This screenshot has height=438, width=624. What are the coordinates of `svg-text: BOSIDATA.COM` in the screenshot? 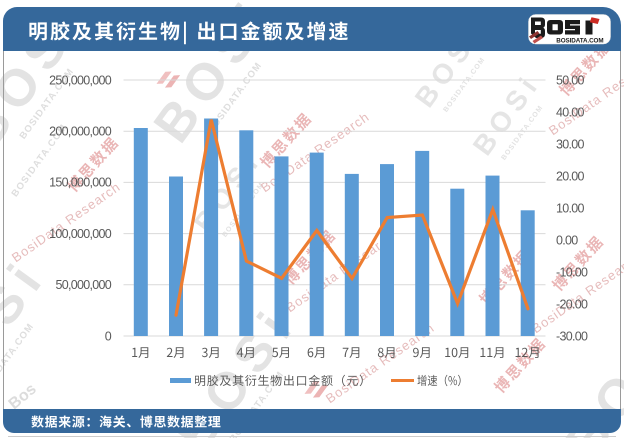 It's located at (579, 40).